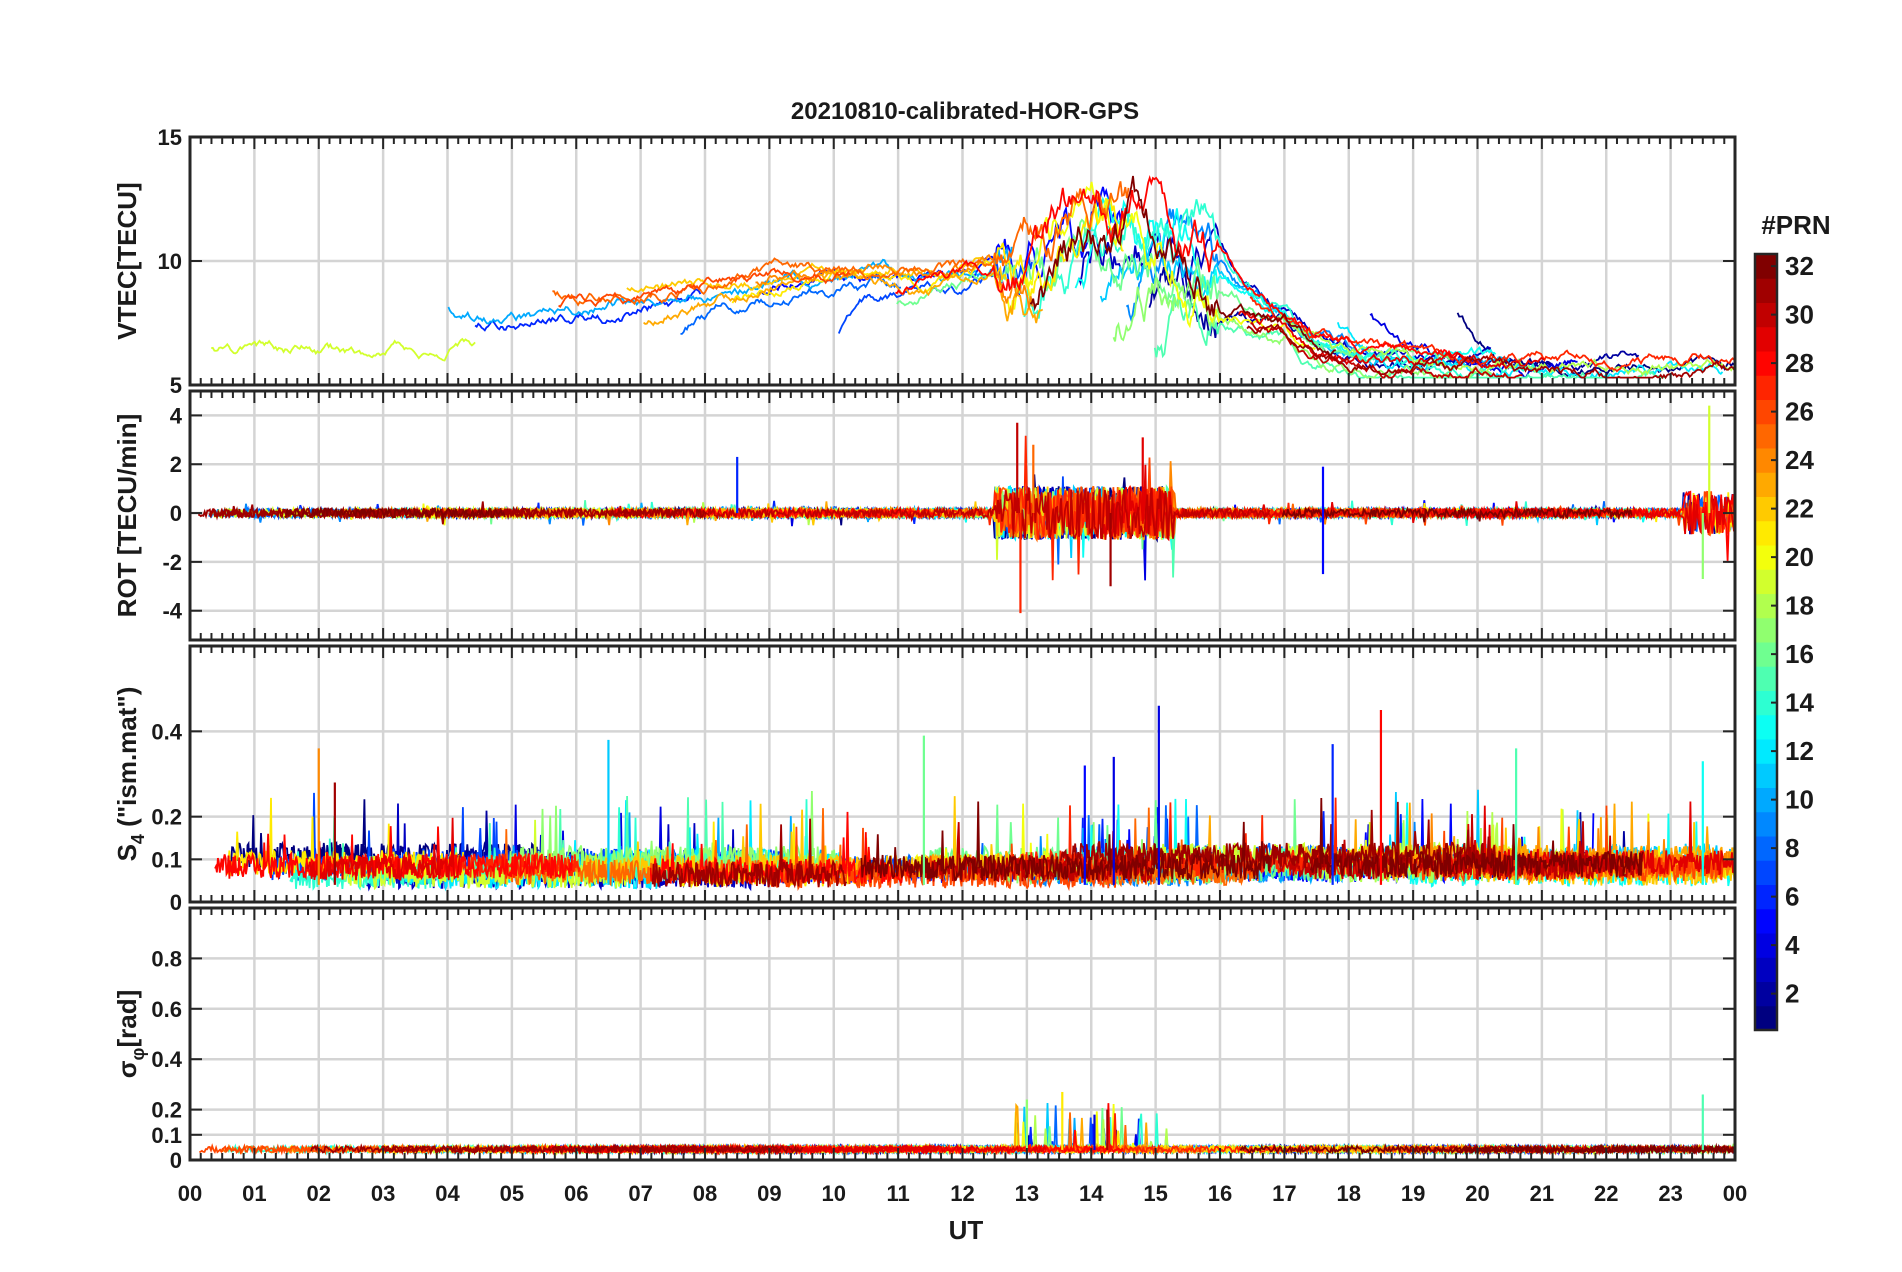 The height and width of the screenshot is (1272, 1902). What do you see at coordinates (176, 415) in the screenshot?
I see `y-tick-label: 4` at bounding box center [176, 415].